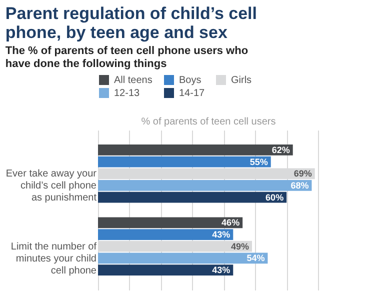  Describe the element at coordinates (190, 80) in the screenshot. I see `legend-label: Boys` at that location.